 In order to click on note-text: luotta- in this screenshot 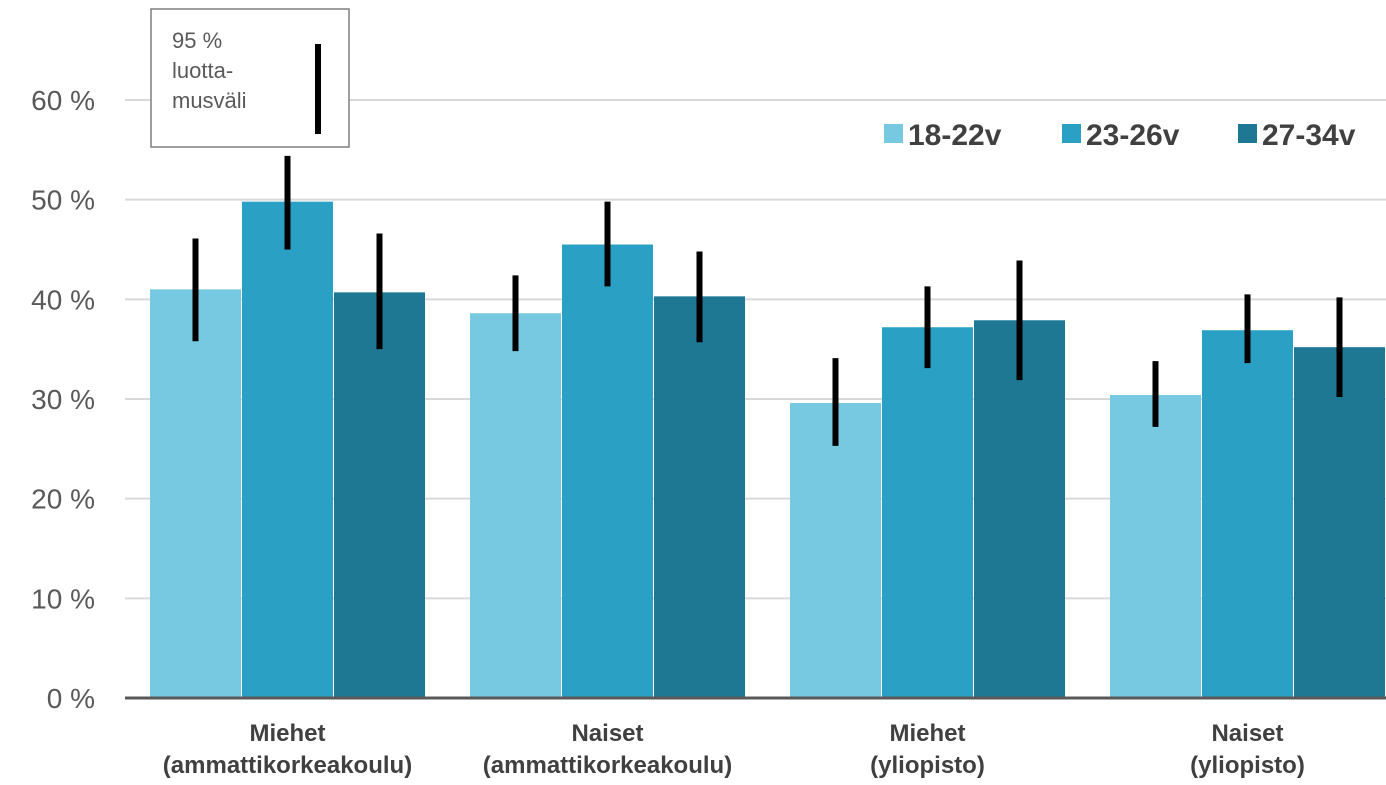, I will do `click(202, 70)`.